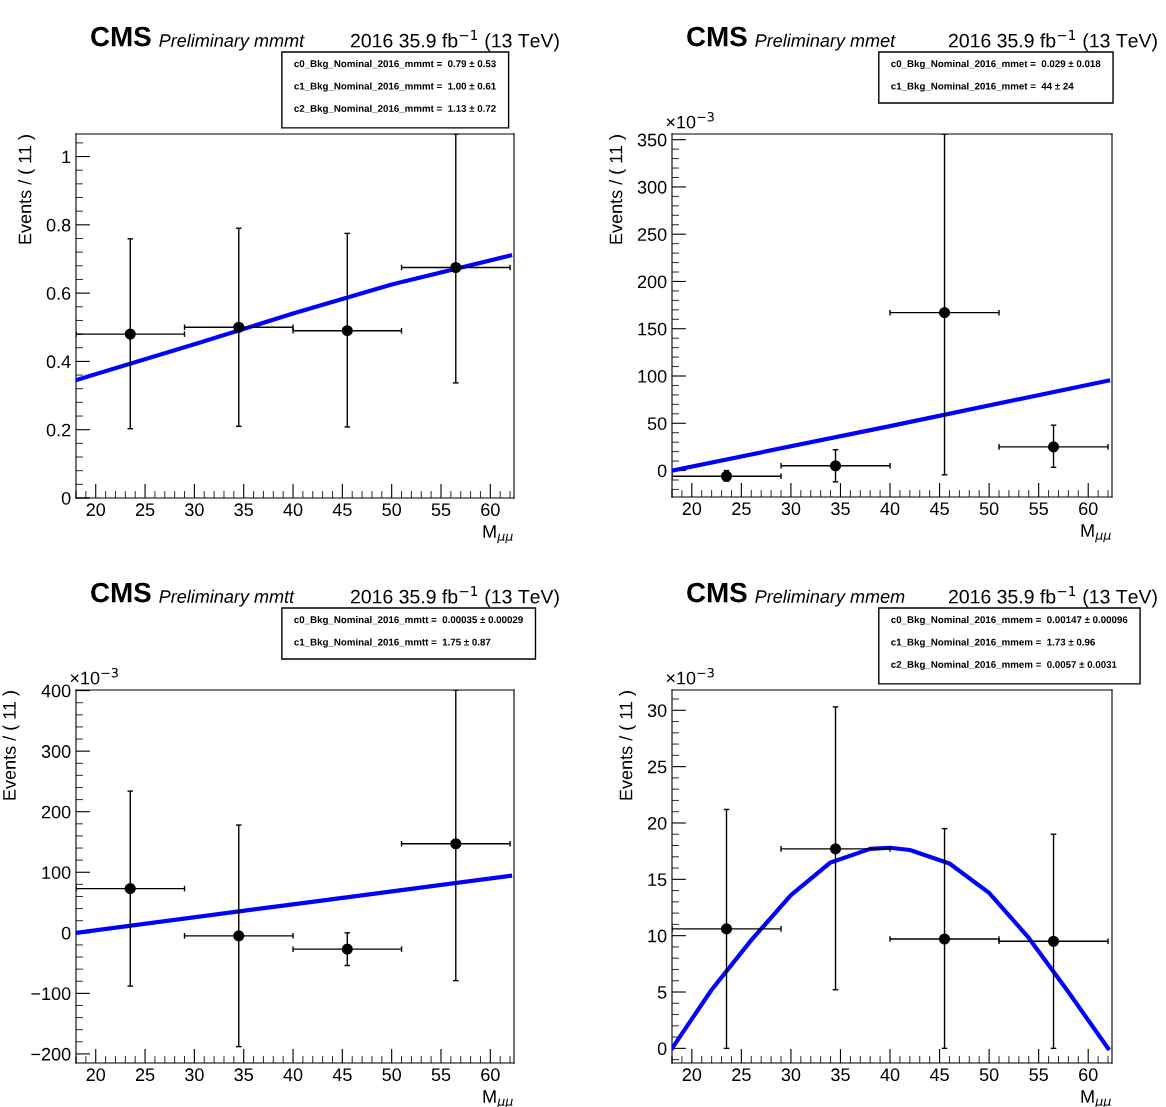 This screenshot has height=1107, width=1166. I want to click on y-tick-label: 5, so click(662, 992).